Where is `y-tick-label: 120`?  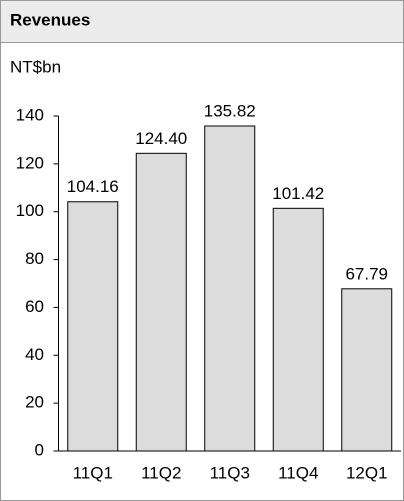
y-tick-label: 120 is located at coordinates (30, 162).